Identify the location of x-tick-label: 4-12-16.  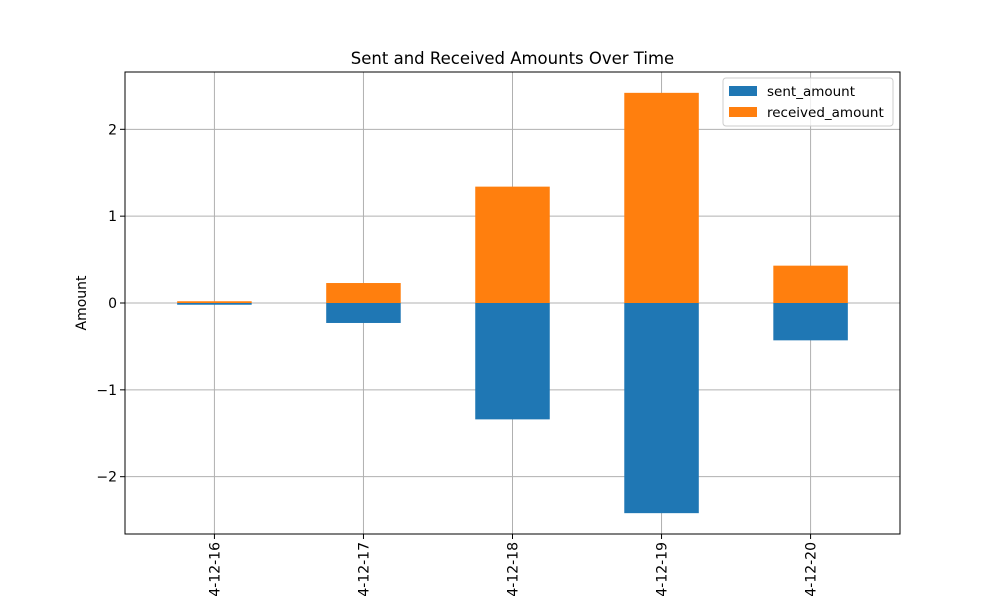
(215, 569).